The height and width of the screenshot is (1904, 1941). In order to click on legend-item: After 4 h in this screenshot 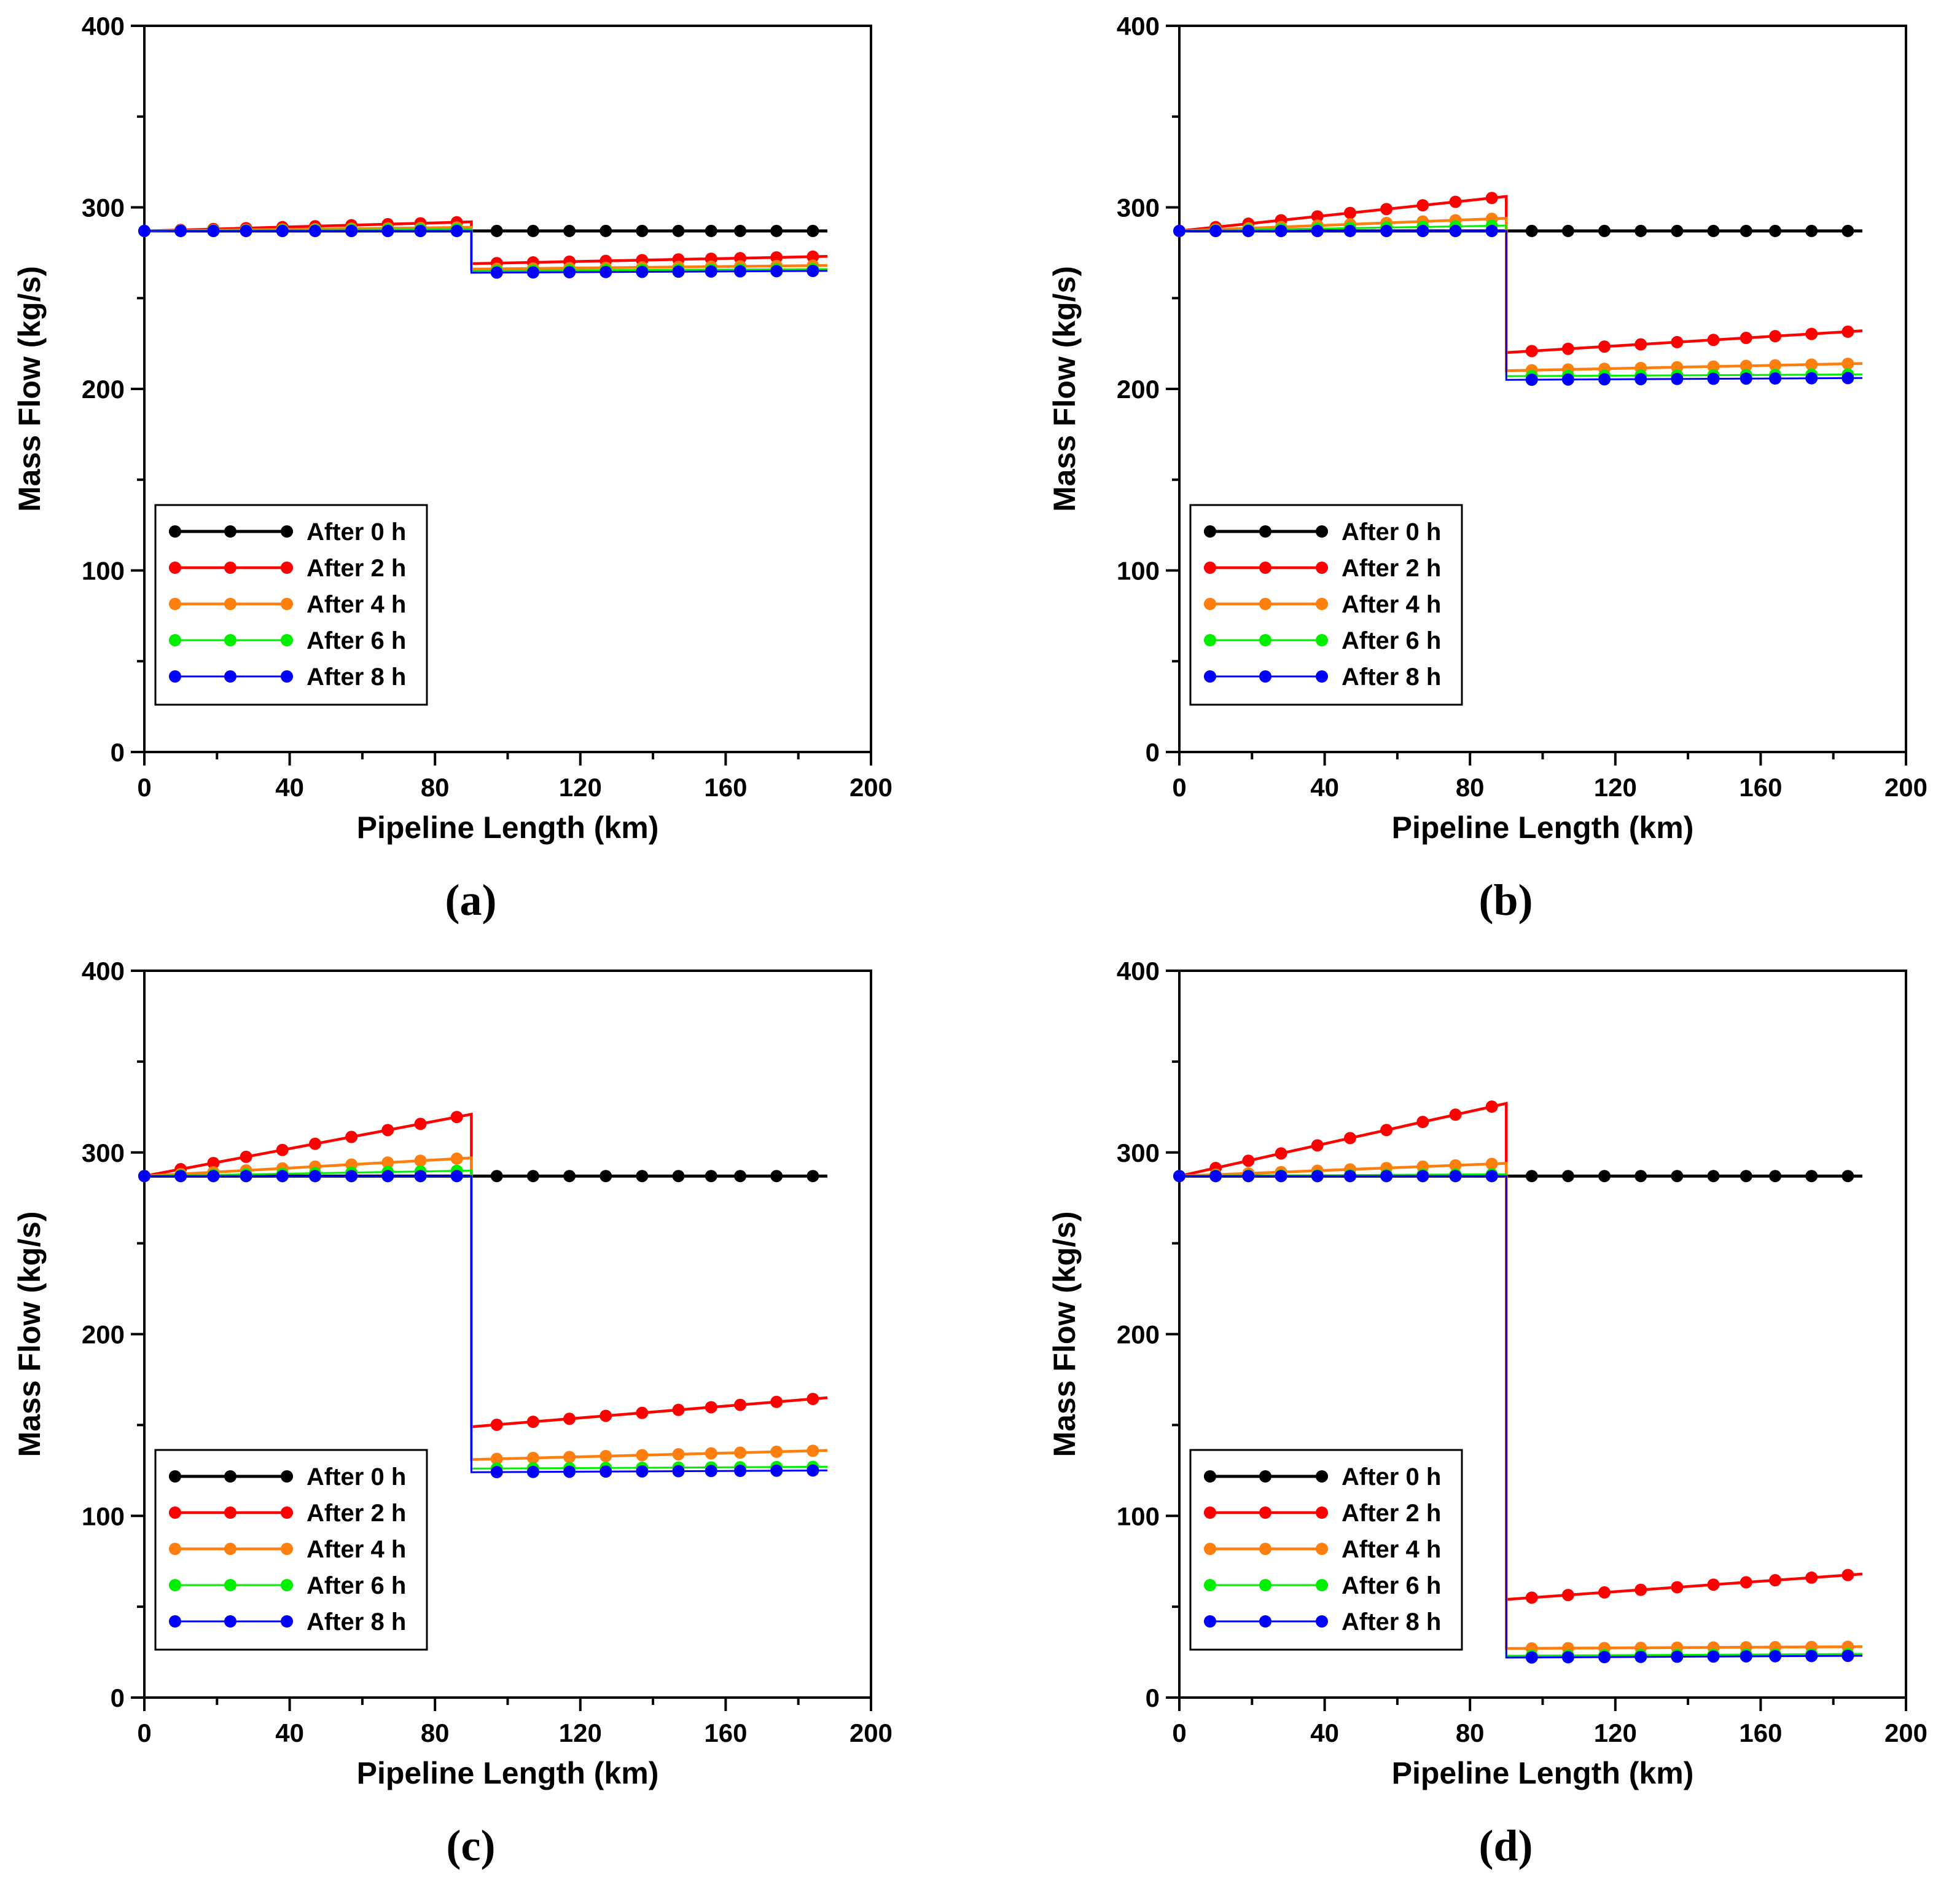, I will do `click(1322, 1549)`.